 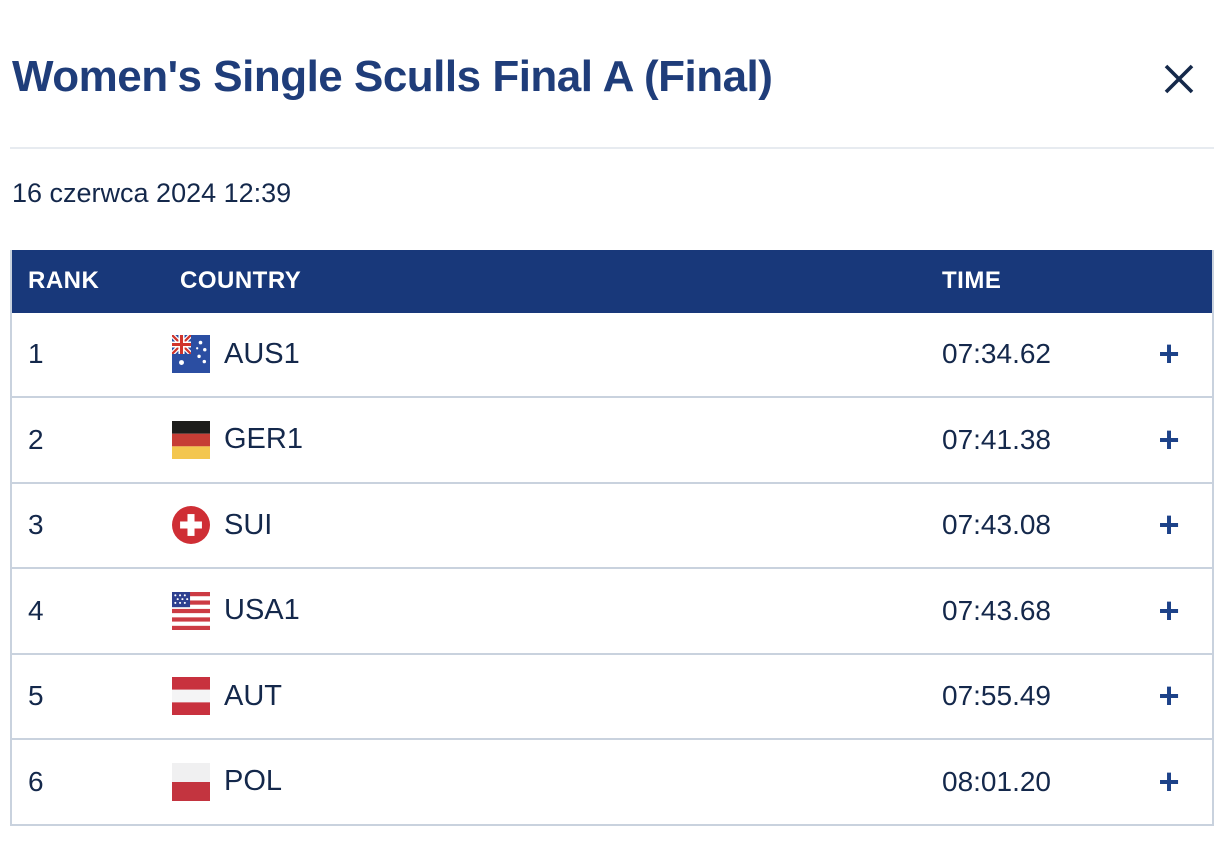 I want to click on country-cell: SUI, so click(x=554, y=525).